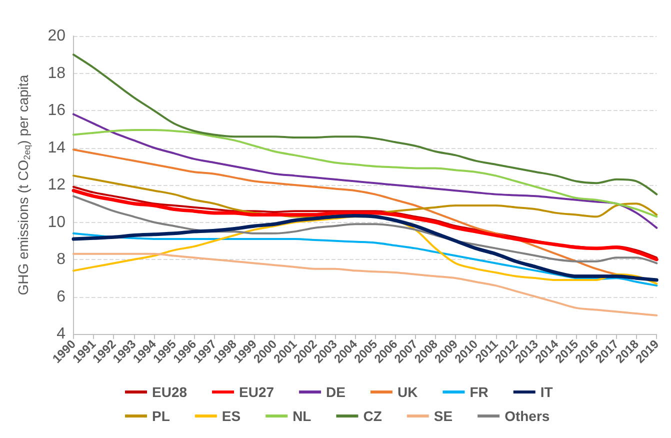  I want to click on y-tick-label: 4, so click(61, 334).